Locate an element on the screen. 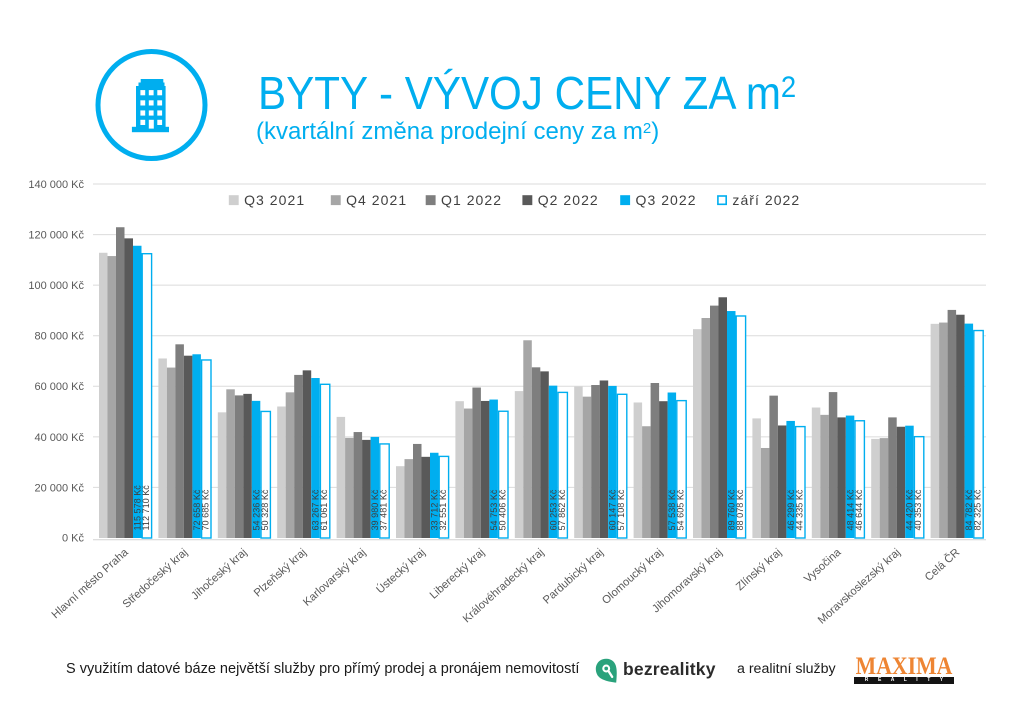 The image size is (1024, 707). svg-text: 54 753 Kč is located at coordinates (494, 509).